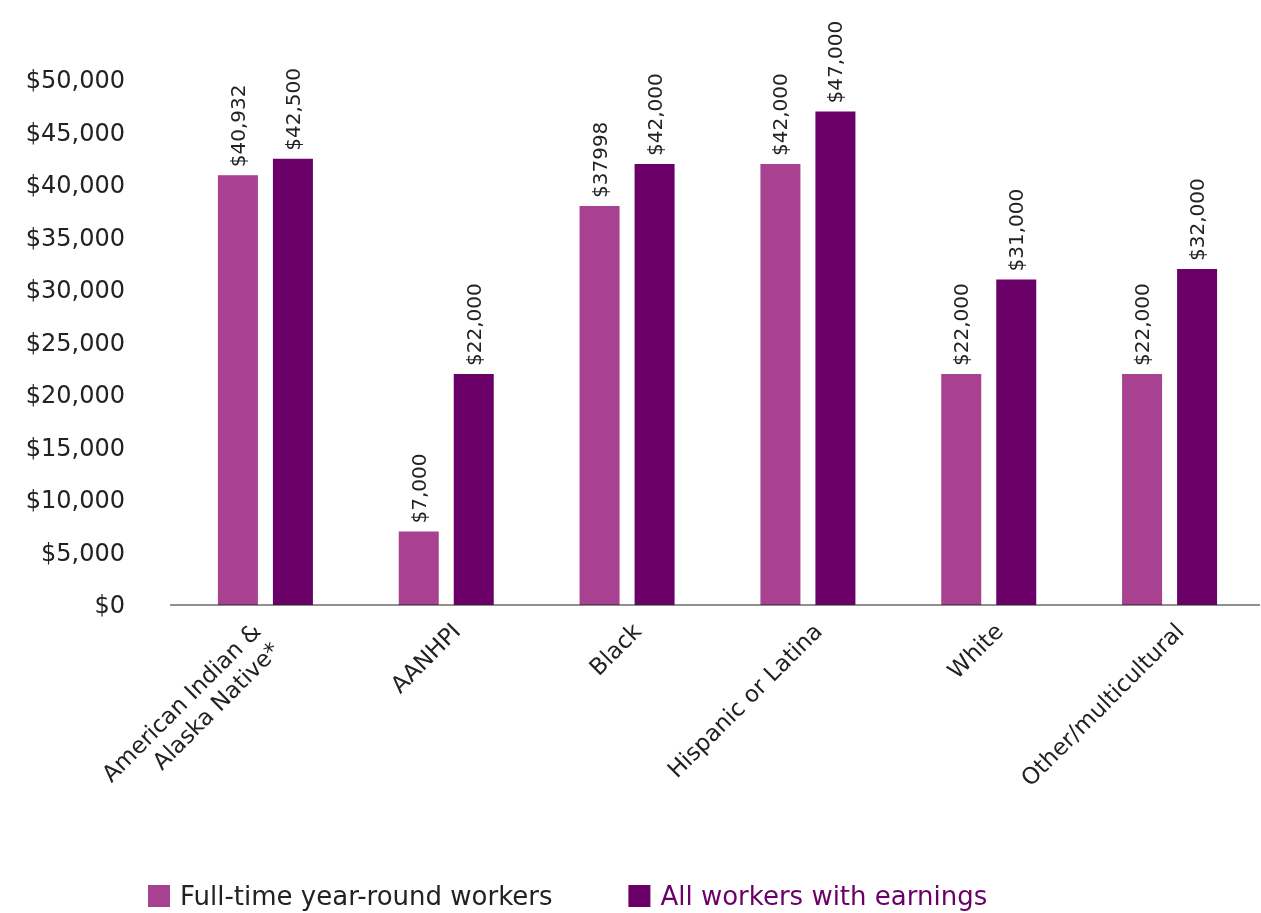  I want to click on data-label: $37998, so click(599, 160).